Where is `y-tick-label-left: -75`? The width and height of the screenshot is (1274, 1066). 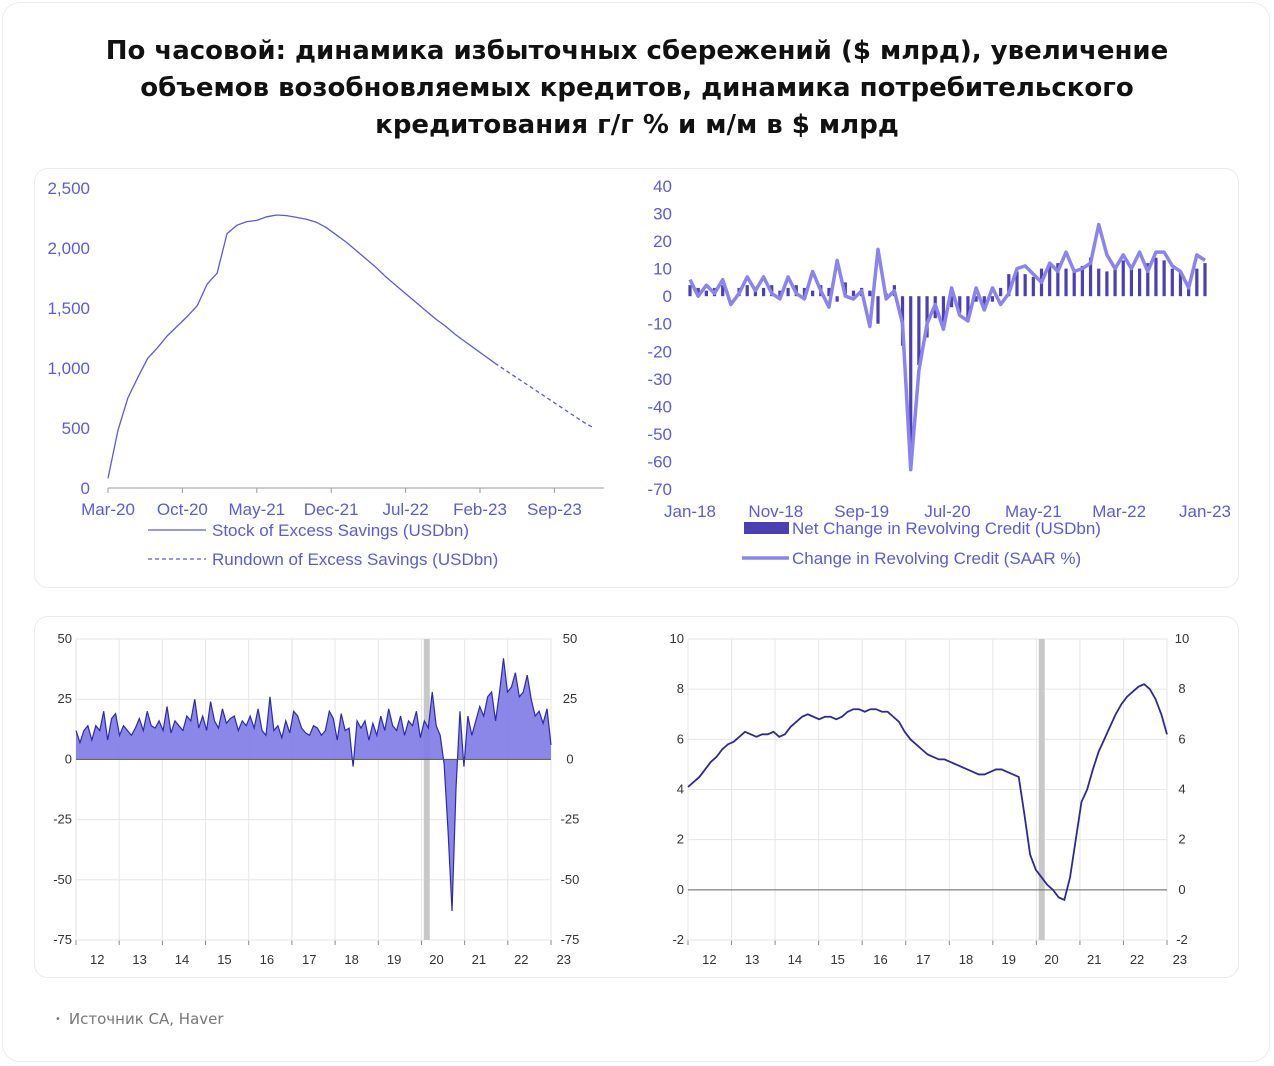 y-tick-label-left: -75 is located at coordinates (62, 939).